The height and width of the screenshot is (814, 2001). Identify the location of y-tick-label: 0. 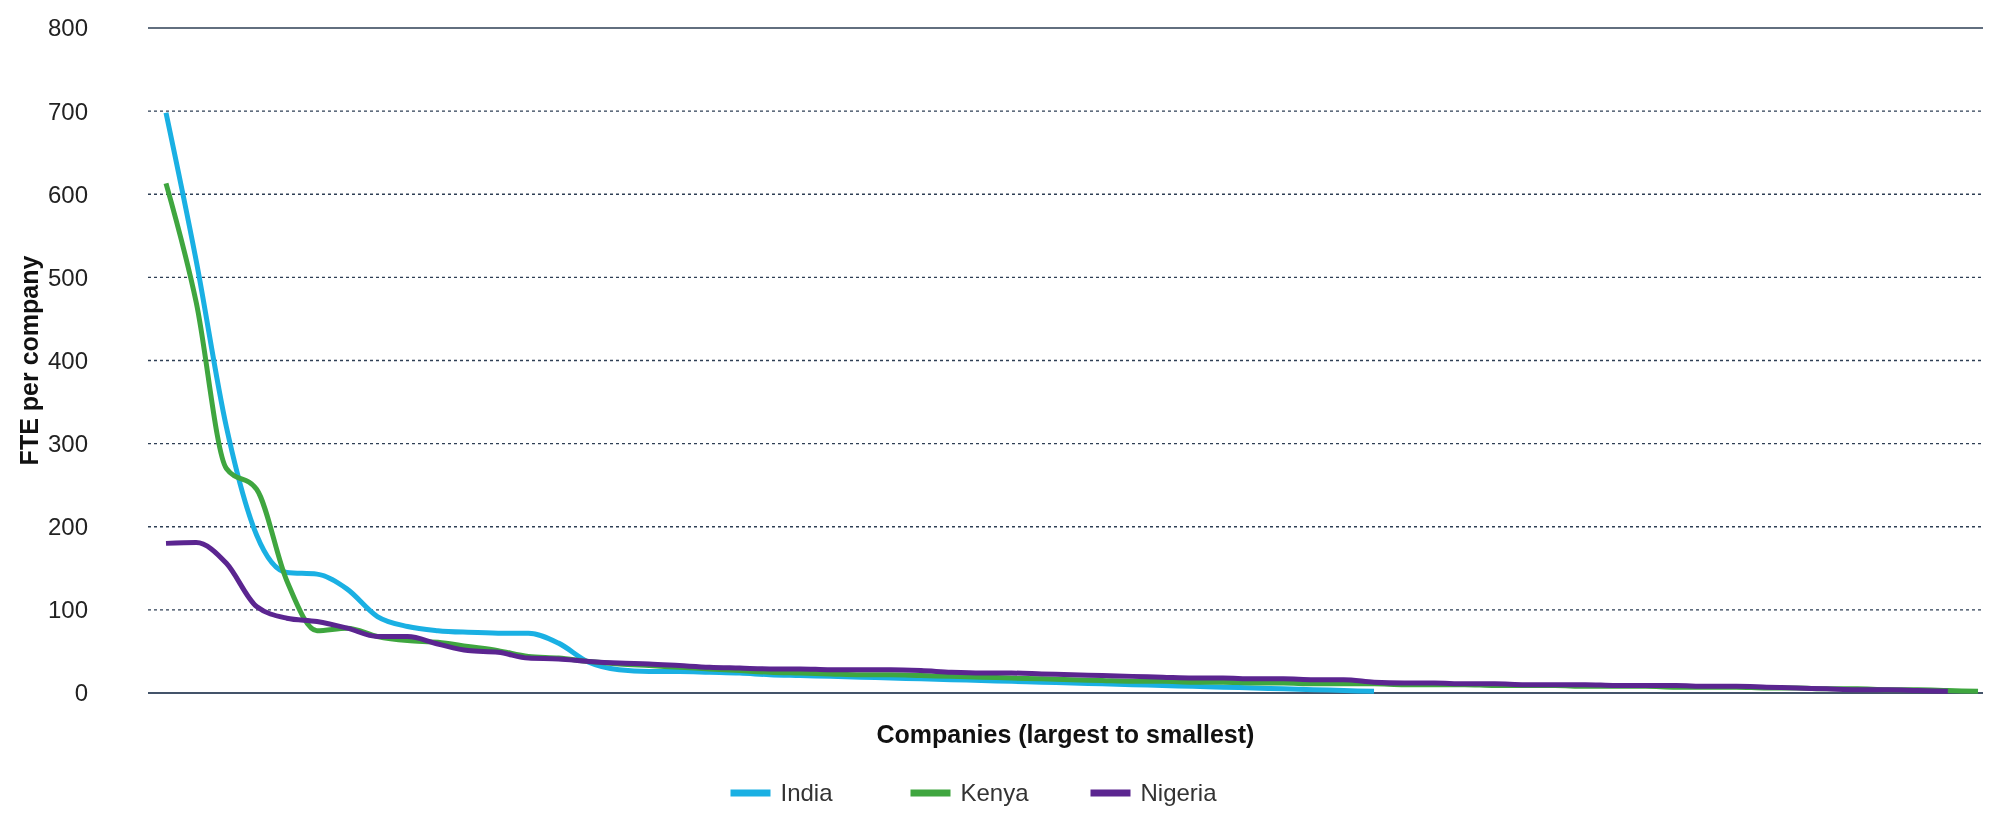
(81, 693).